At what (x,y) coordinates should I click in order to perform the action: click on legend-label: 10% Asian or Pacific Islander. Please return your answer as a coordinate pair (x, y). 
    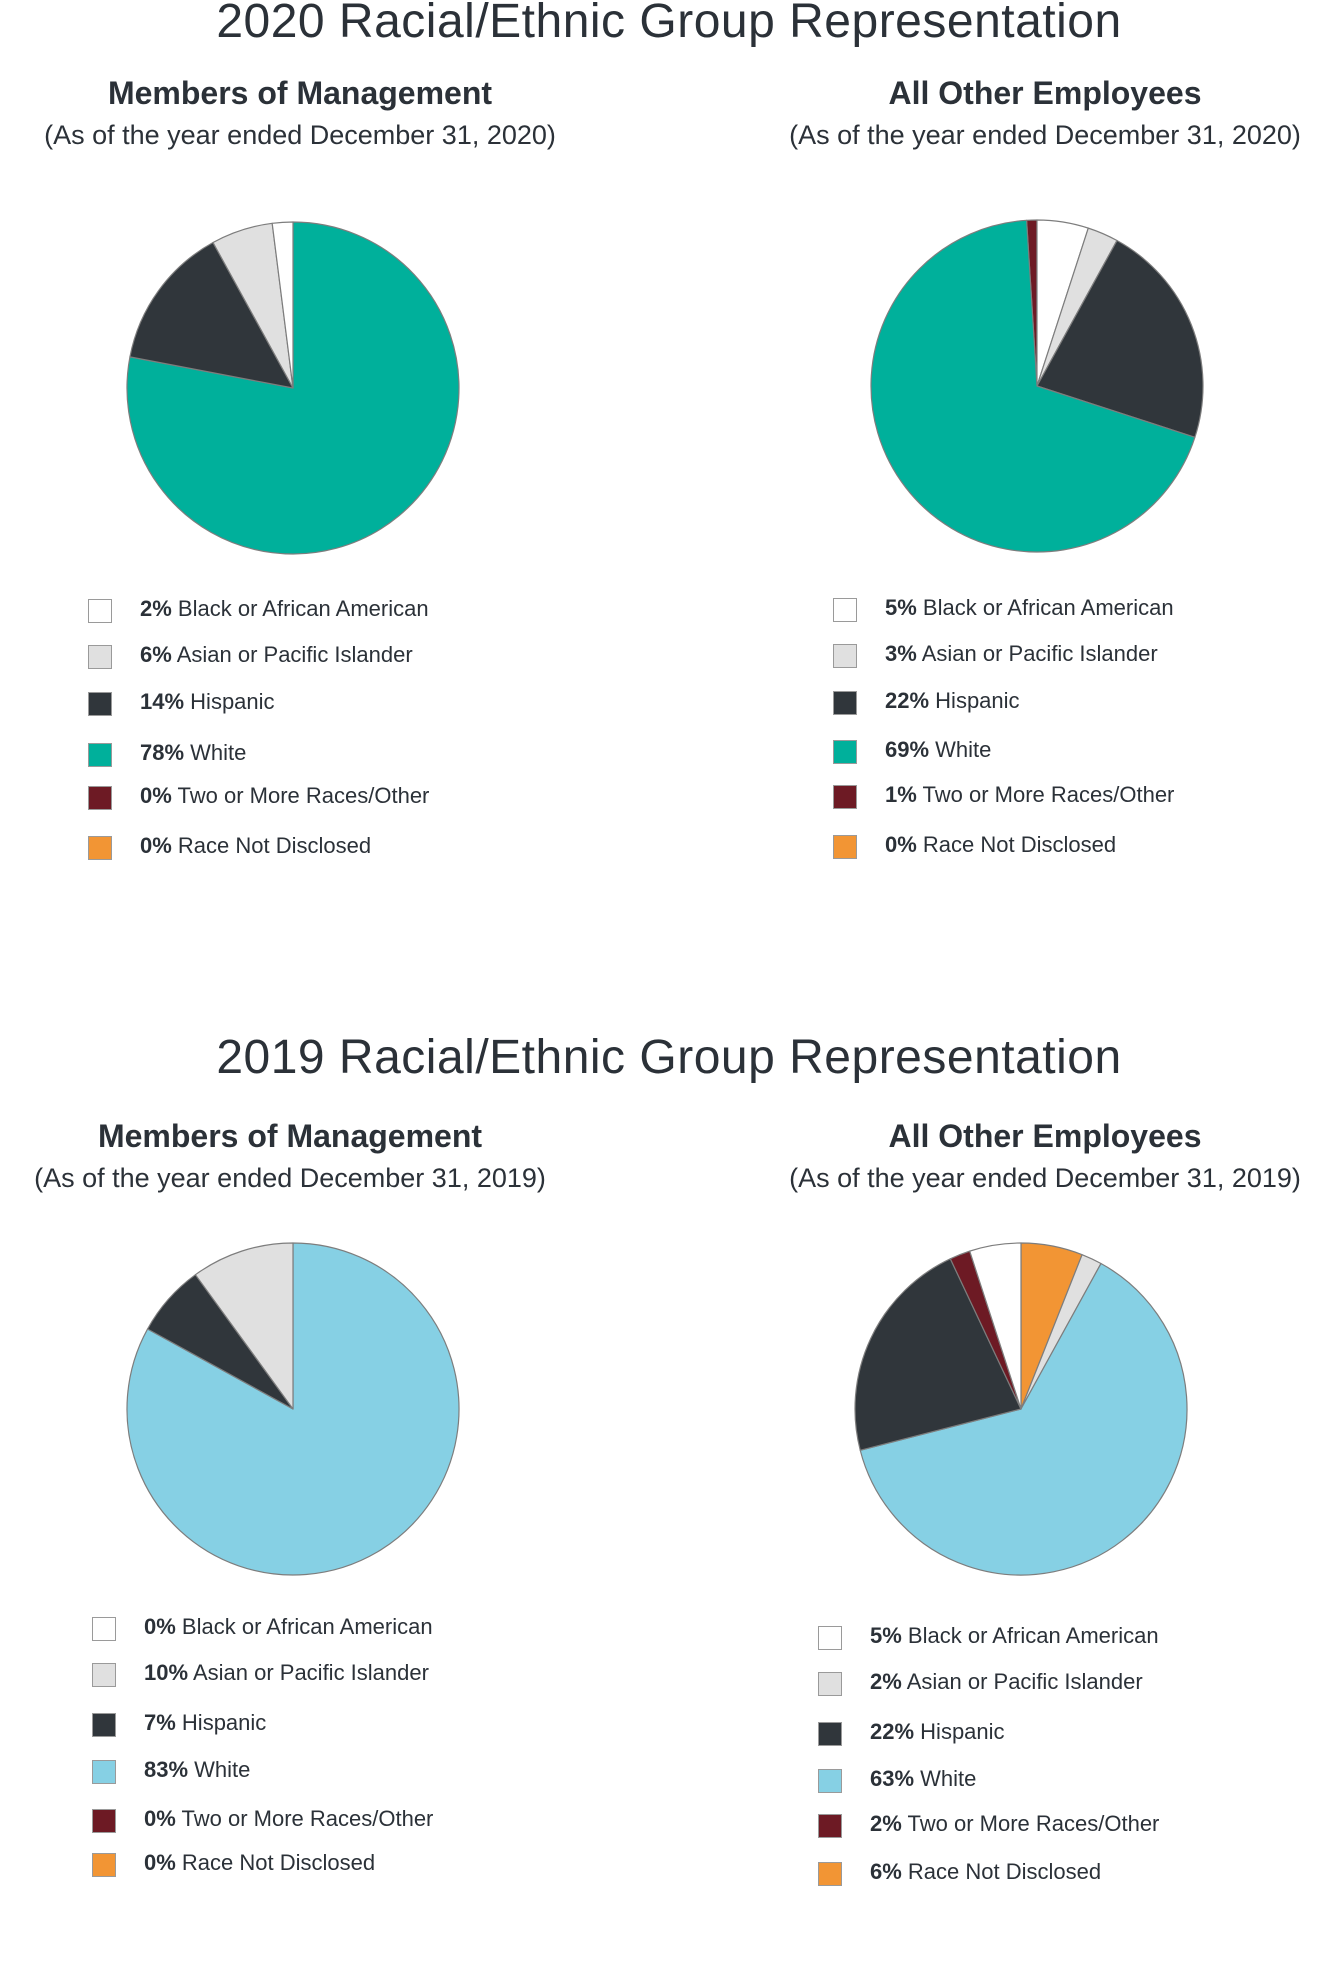
    Looking at the image, I should click on (286, 1672).